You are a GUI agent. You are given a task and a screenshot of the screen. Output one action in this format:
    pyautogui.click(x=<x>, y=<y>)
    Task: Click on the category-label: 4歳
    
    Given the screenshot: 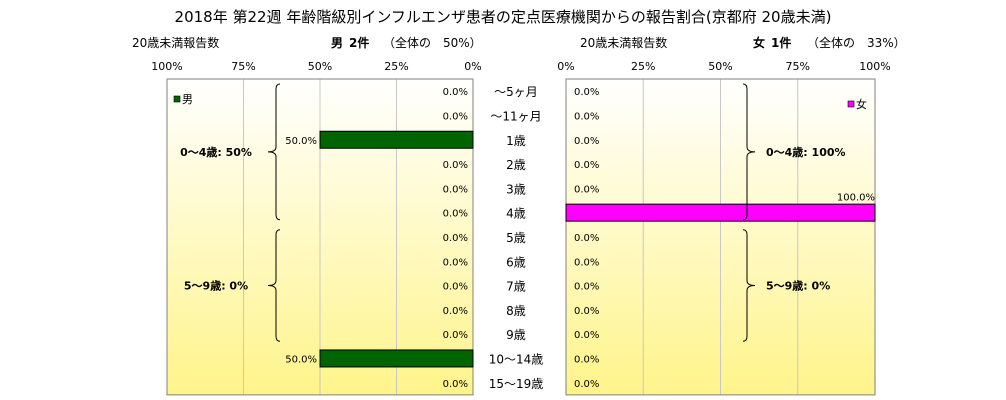 What is the action you would take?
    pyautogui.click(x=516, y=214)
    